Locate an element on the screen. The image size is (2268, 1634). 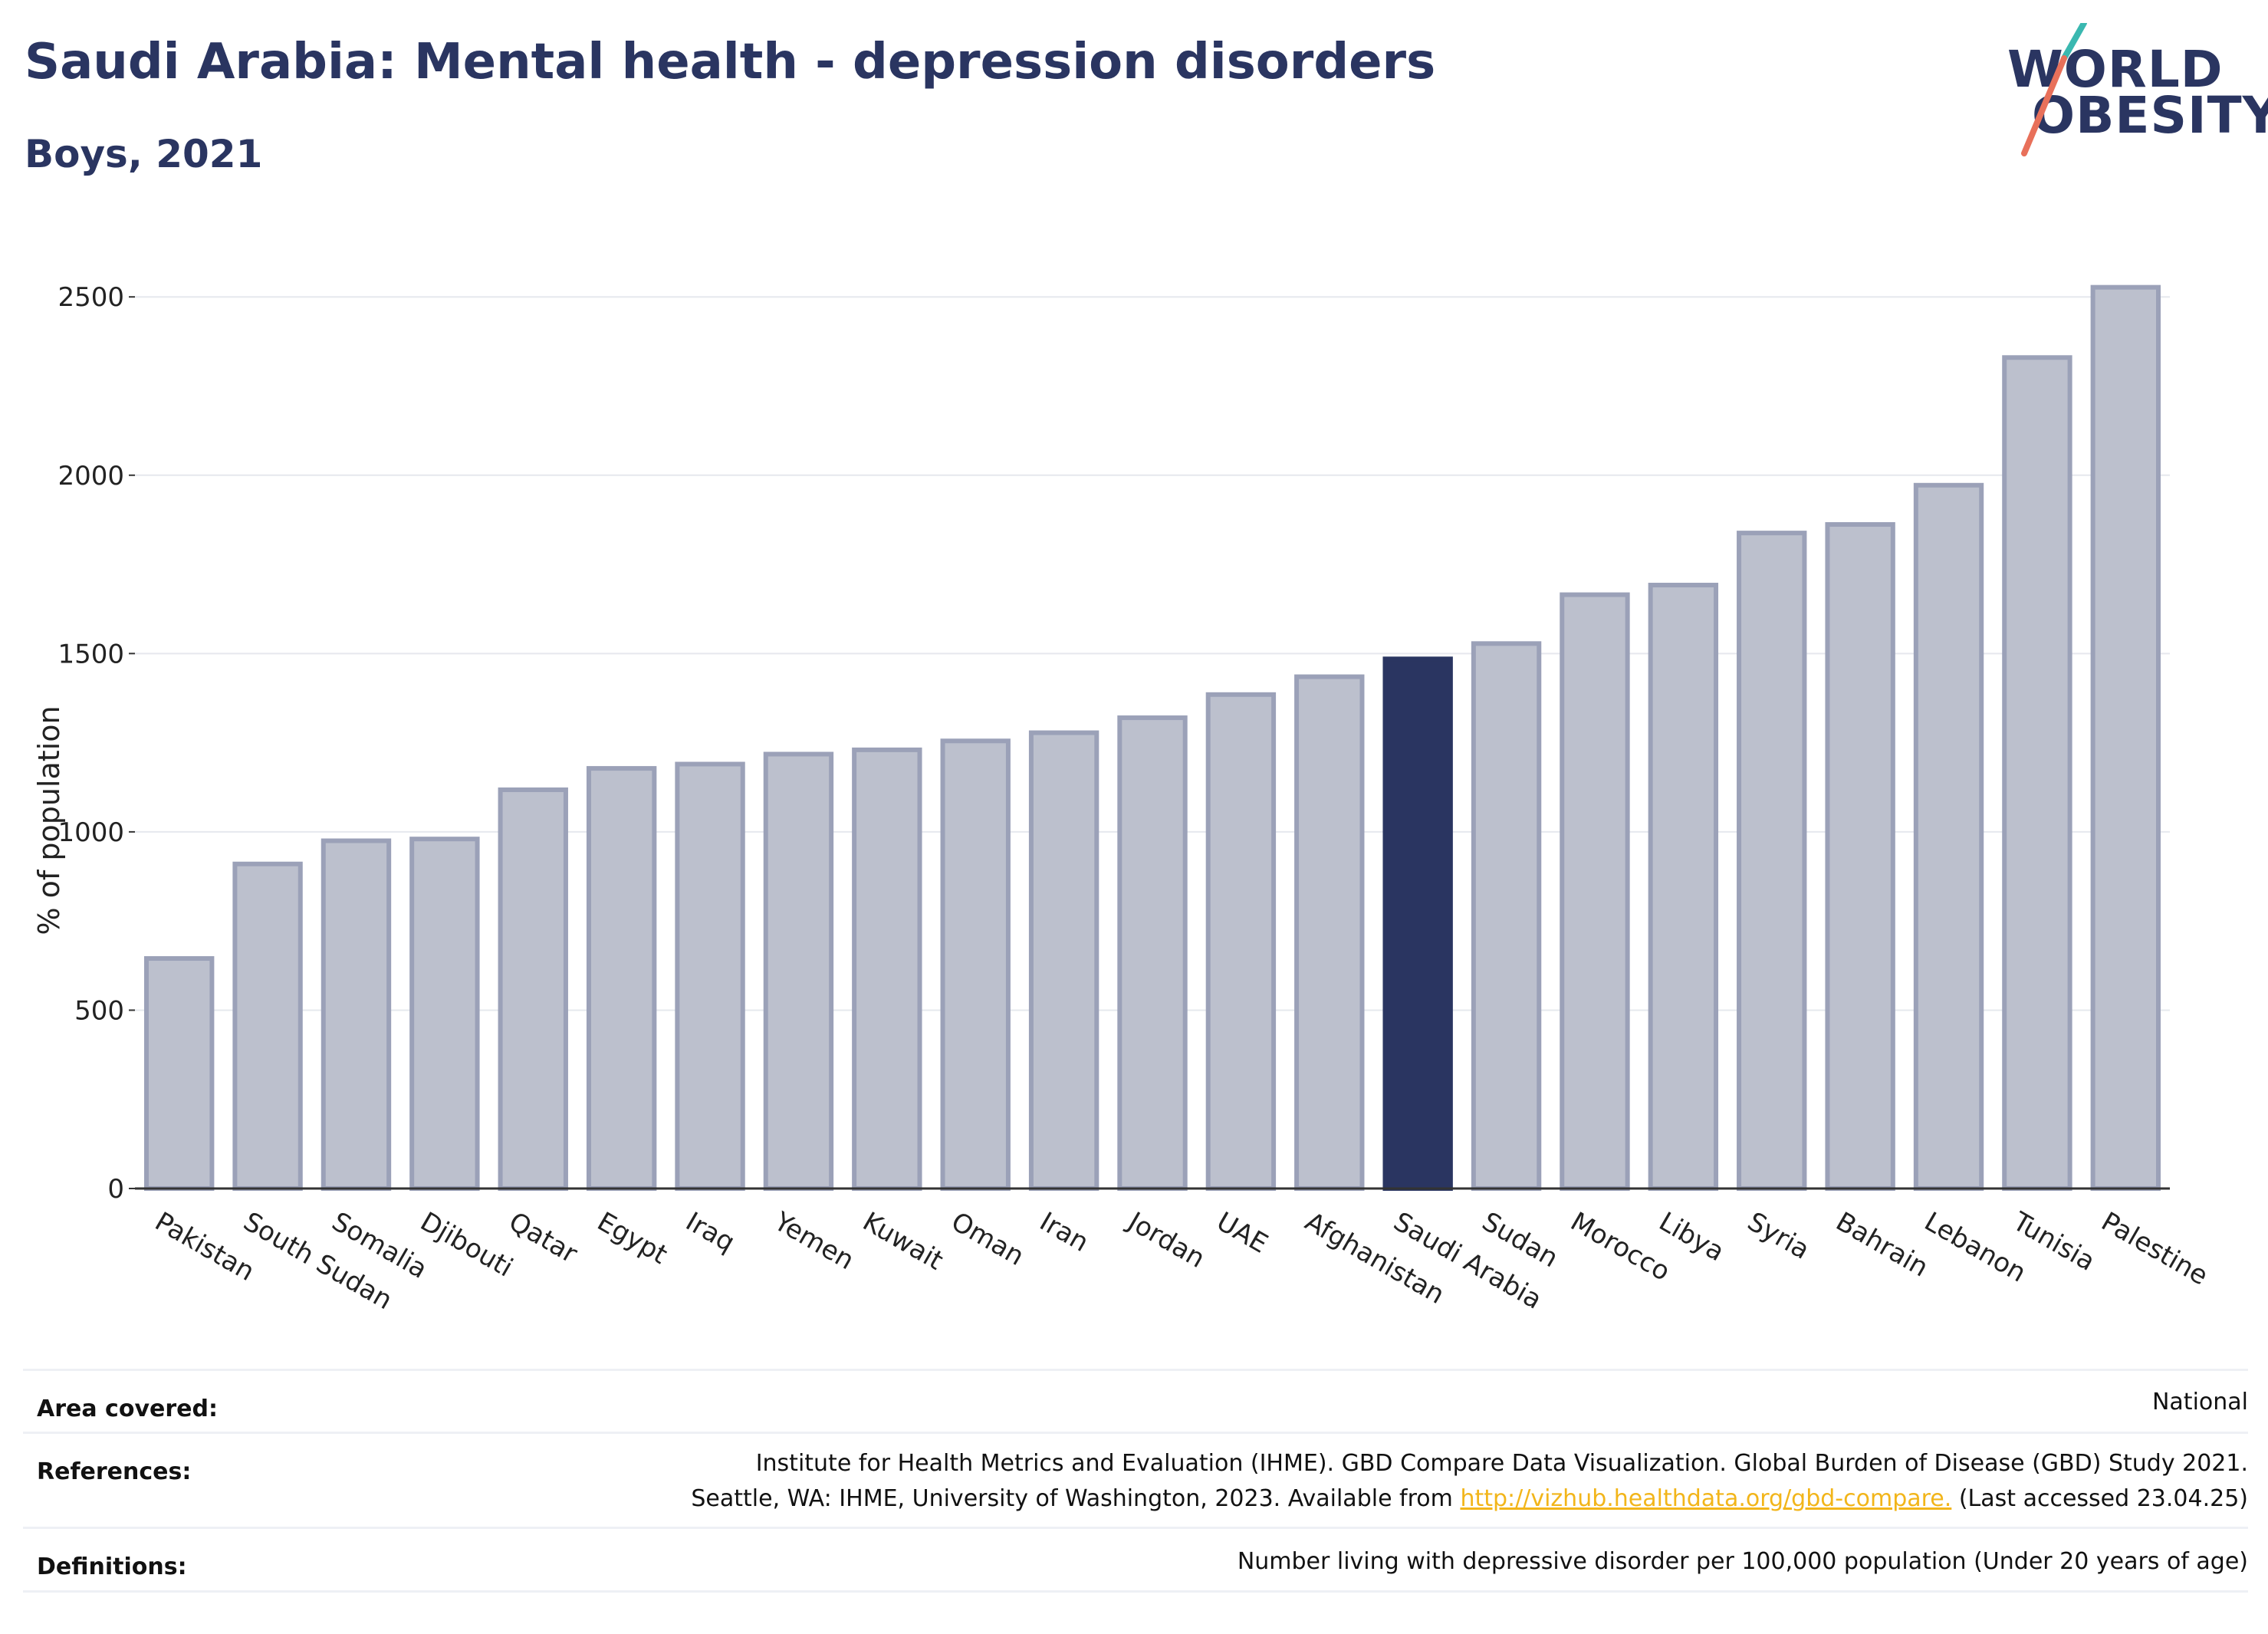
area-covered-value: National is located at coordinates (2199, 1402).